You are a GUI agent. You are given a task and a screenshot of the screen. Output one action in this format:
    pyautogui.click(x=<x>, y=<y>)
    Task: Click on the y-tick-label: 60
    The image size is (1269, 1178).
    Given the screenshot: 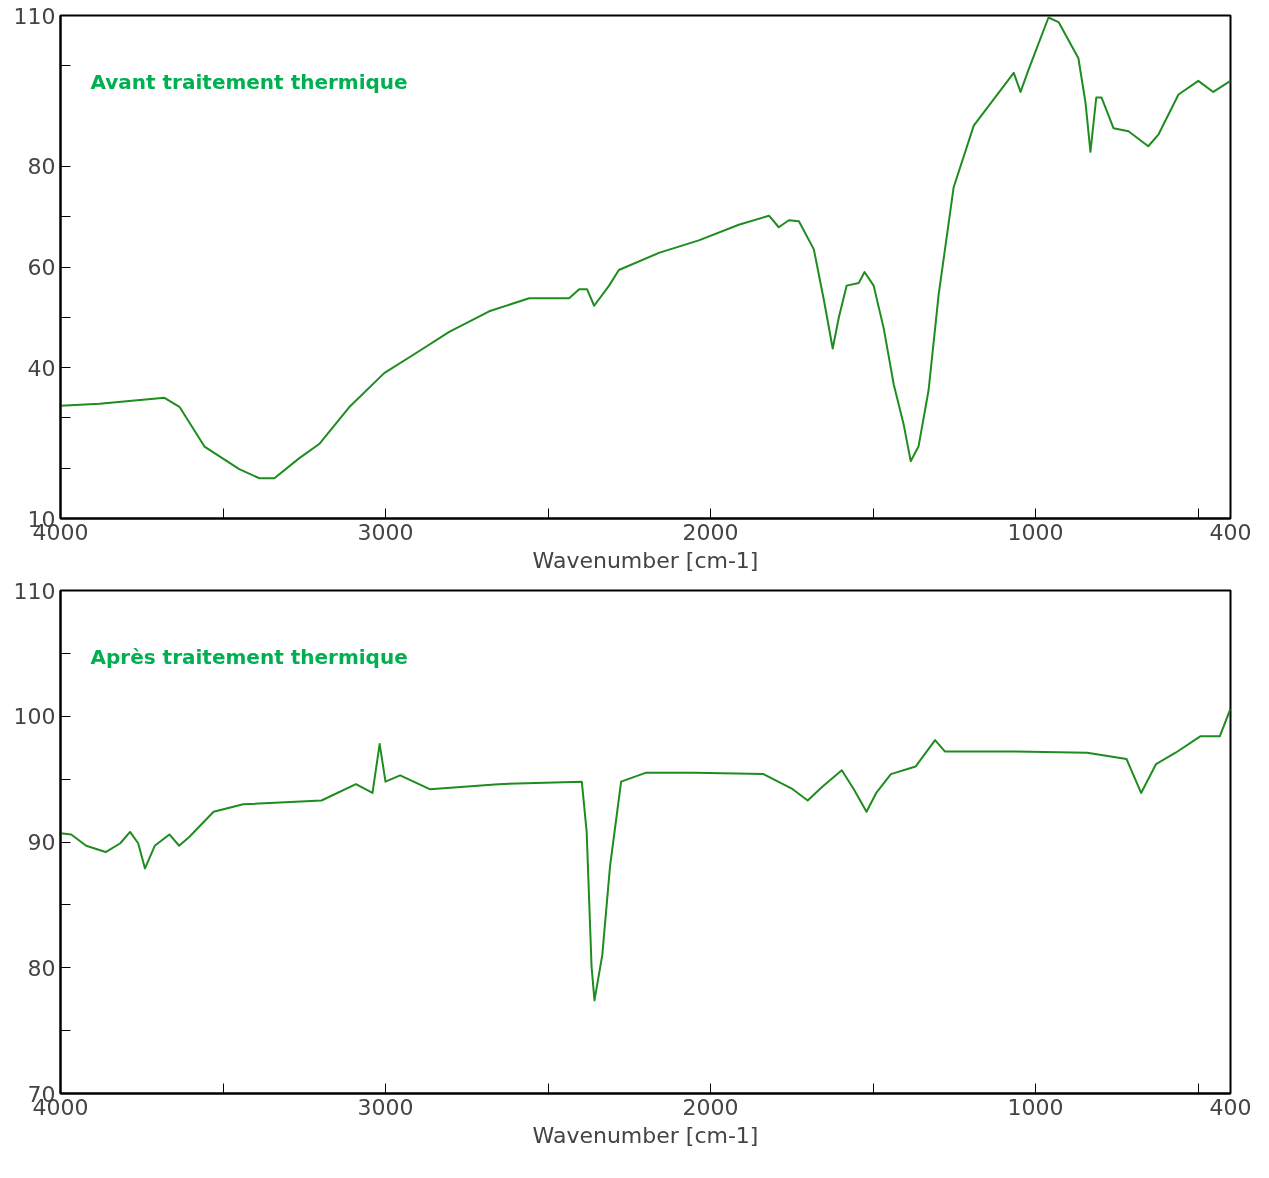 What is the action you would take?
    pyautogui.click(x=41, y=267)
    